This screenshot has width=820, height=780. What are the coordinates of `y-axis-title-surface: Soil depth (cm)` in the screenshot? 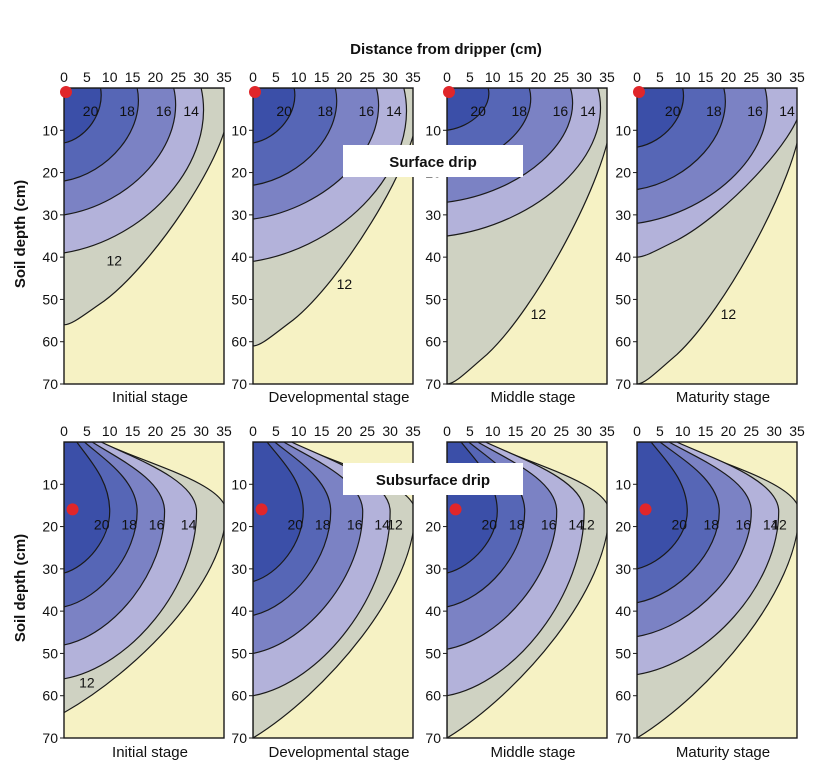 It's located at (20, 234).